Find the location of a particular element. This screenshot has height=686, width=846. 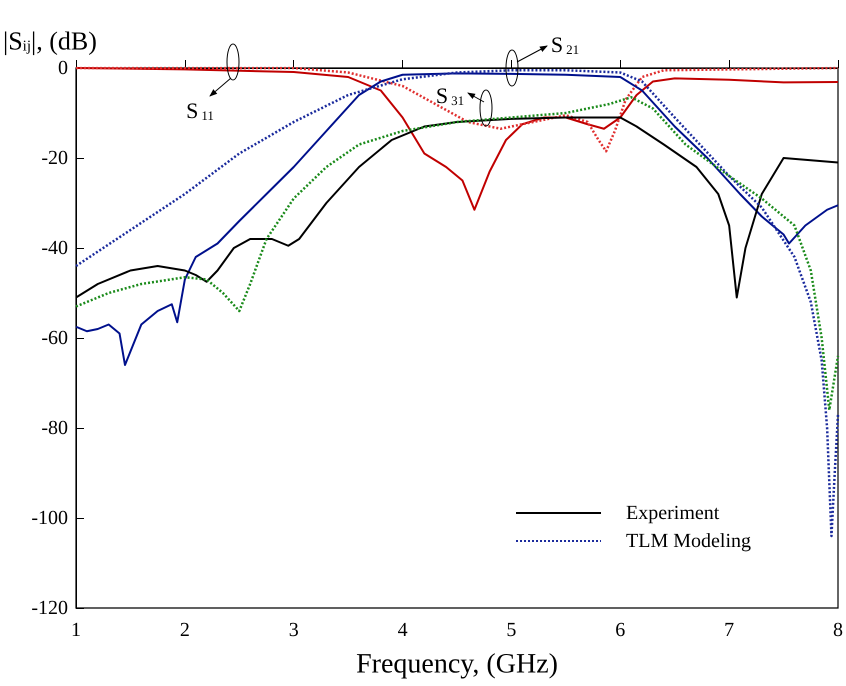

y-tick-label: -20 is located at coordinates (54, 158).